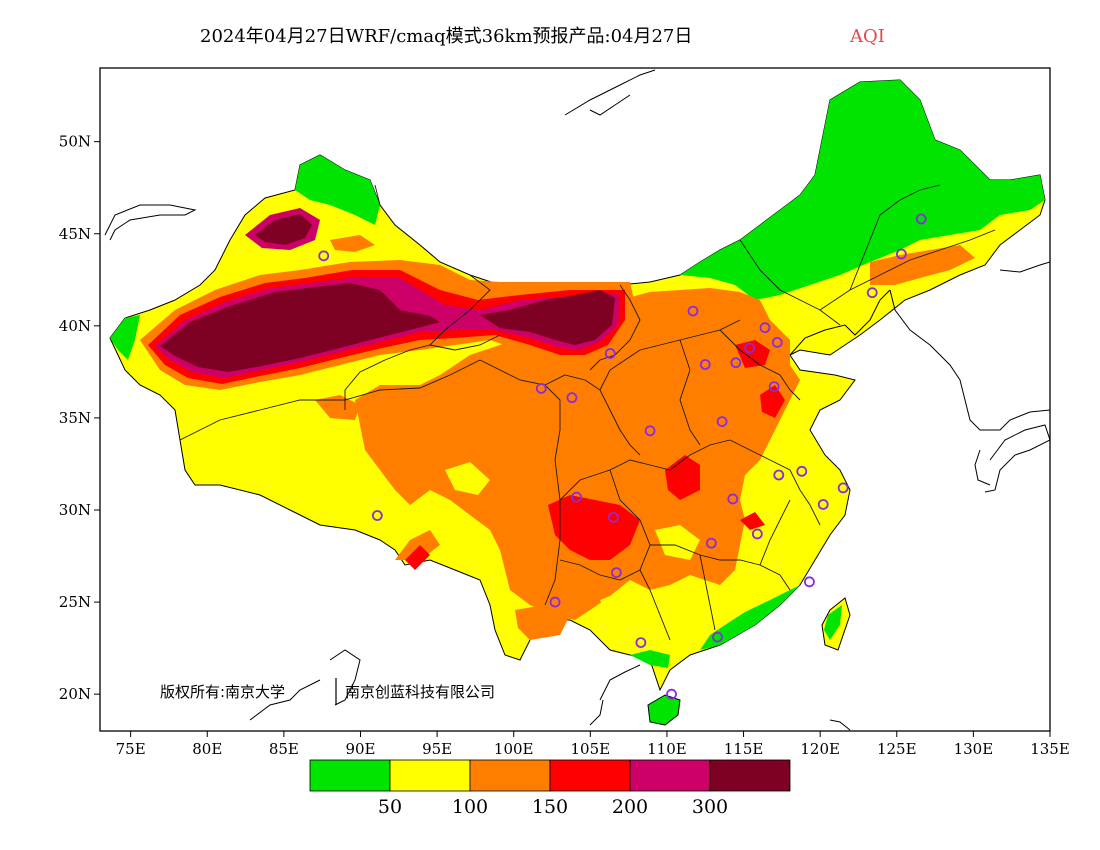 This screenshot has width=1100, height=850. I want to click on y-tick-label: 25N, so click(75, 602).